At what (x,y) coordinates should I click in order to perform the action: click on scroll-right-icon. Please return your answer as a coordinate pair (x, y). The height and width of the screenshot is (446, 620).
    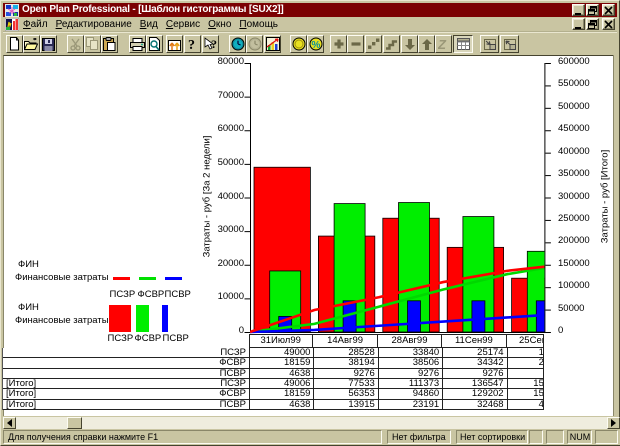
    Looking at the image, I should click on (613, 423).